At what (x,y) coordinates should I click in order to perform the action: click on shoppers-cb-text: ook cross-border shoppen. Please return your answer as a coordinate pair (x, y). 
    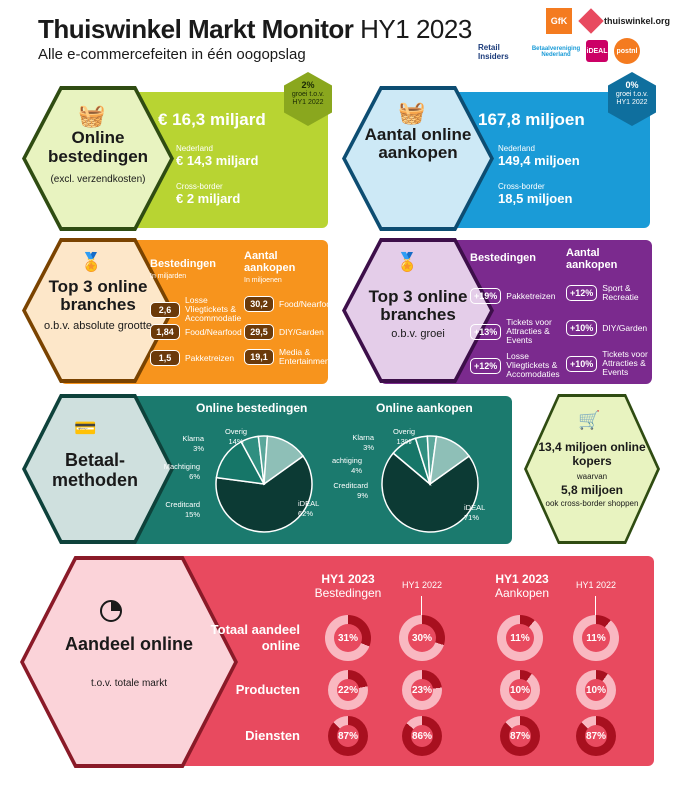
    Looking at the image, I should click on (592, 503).